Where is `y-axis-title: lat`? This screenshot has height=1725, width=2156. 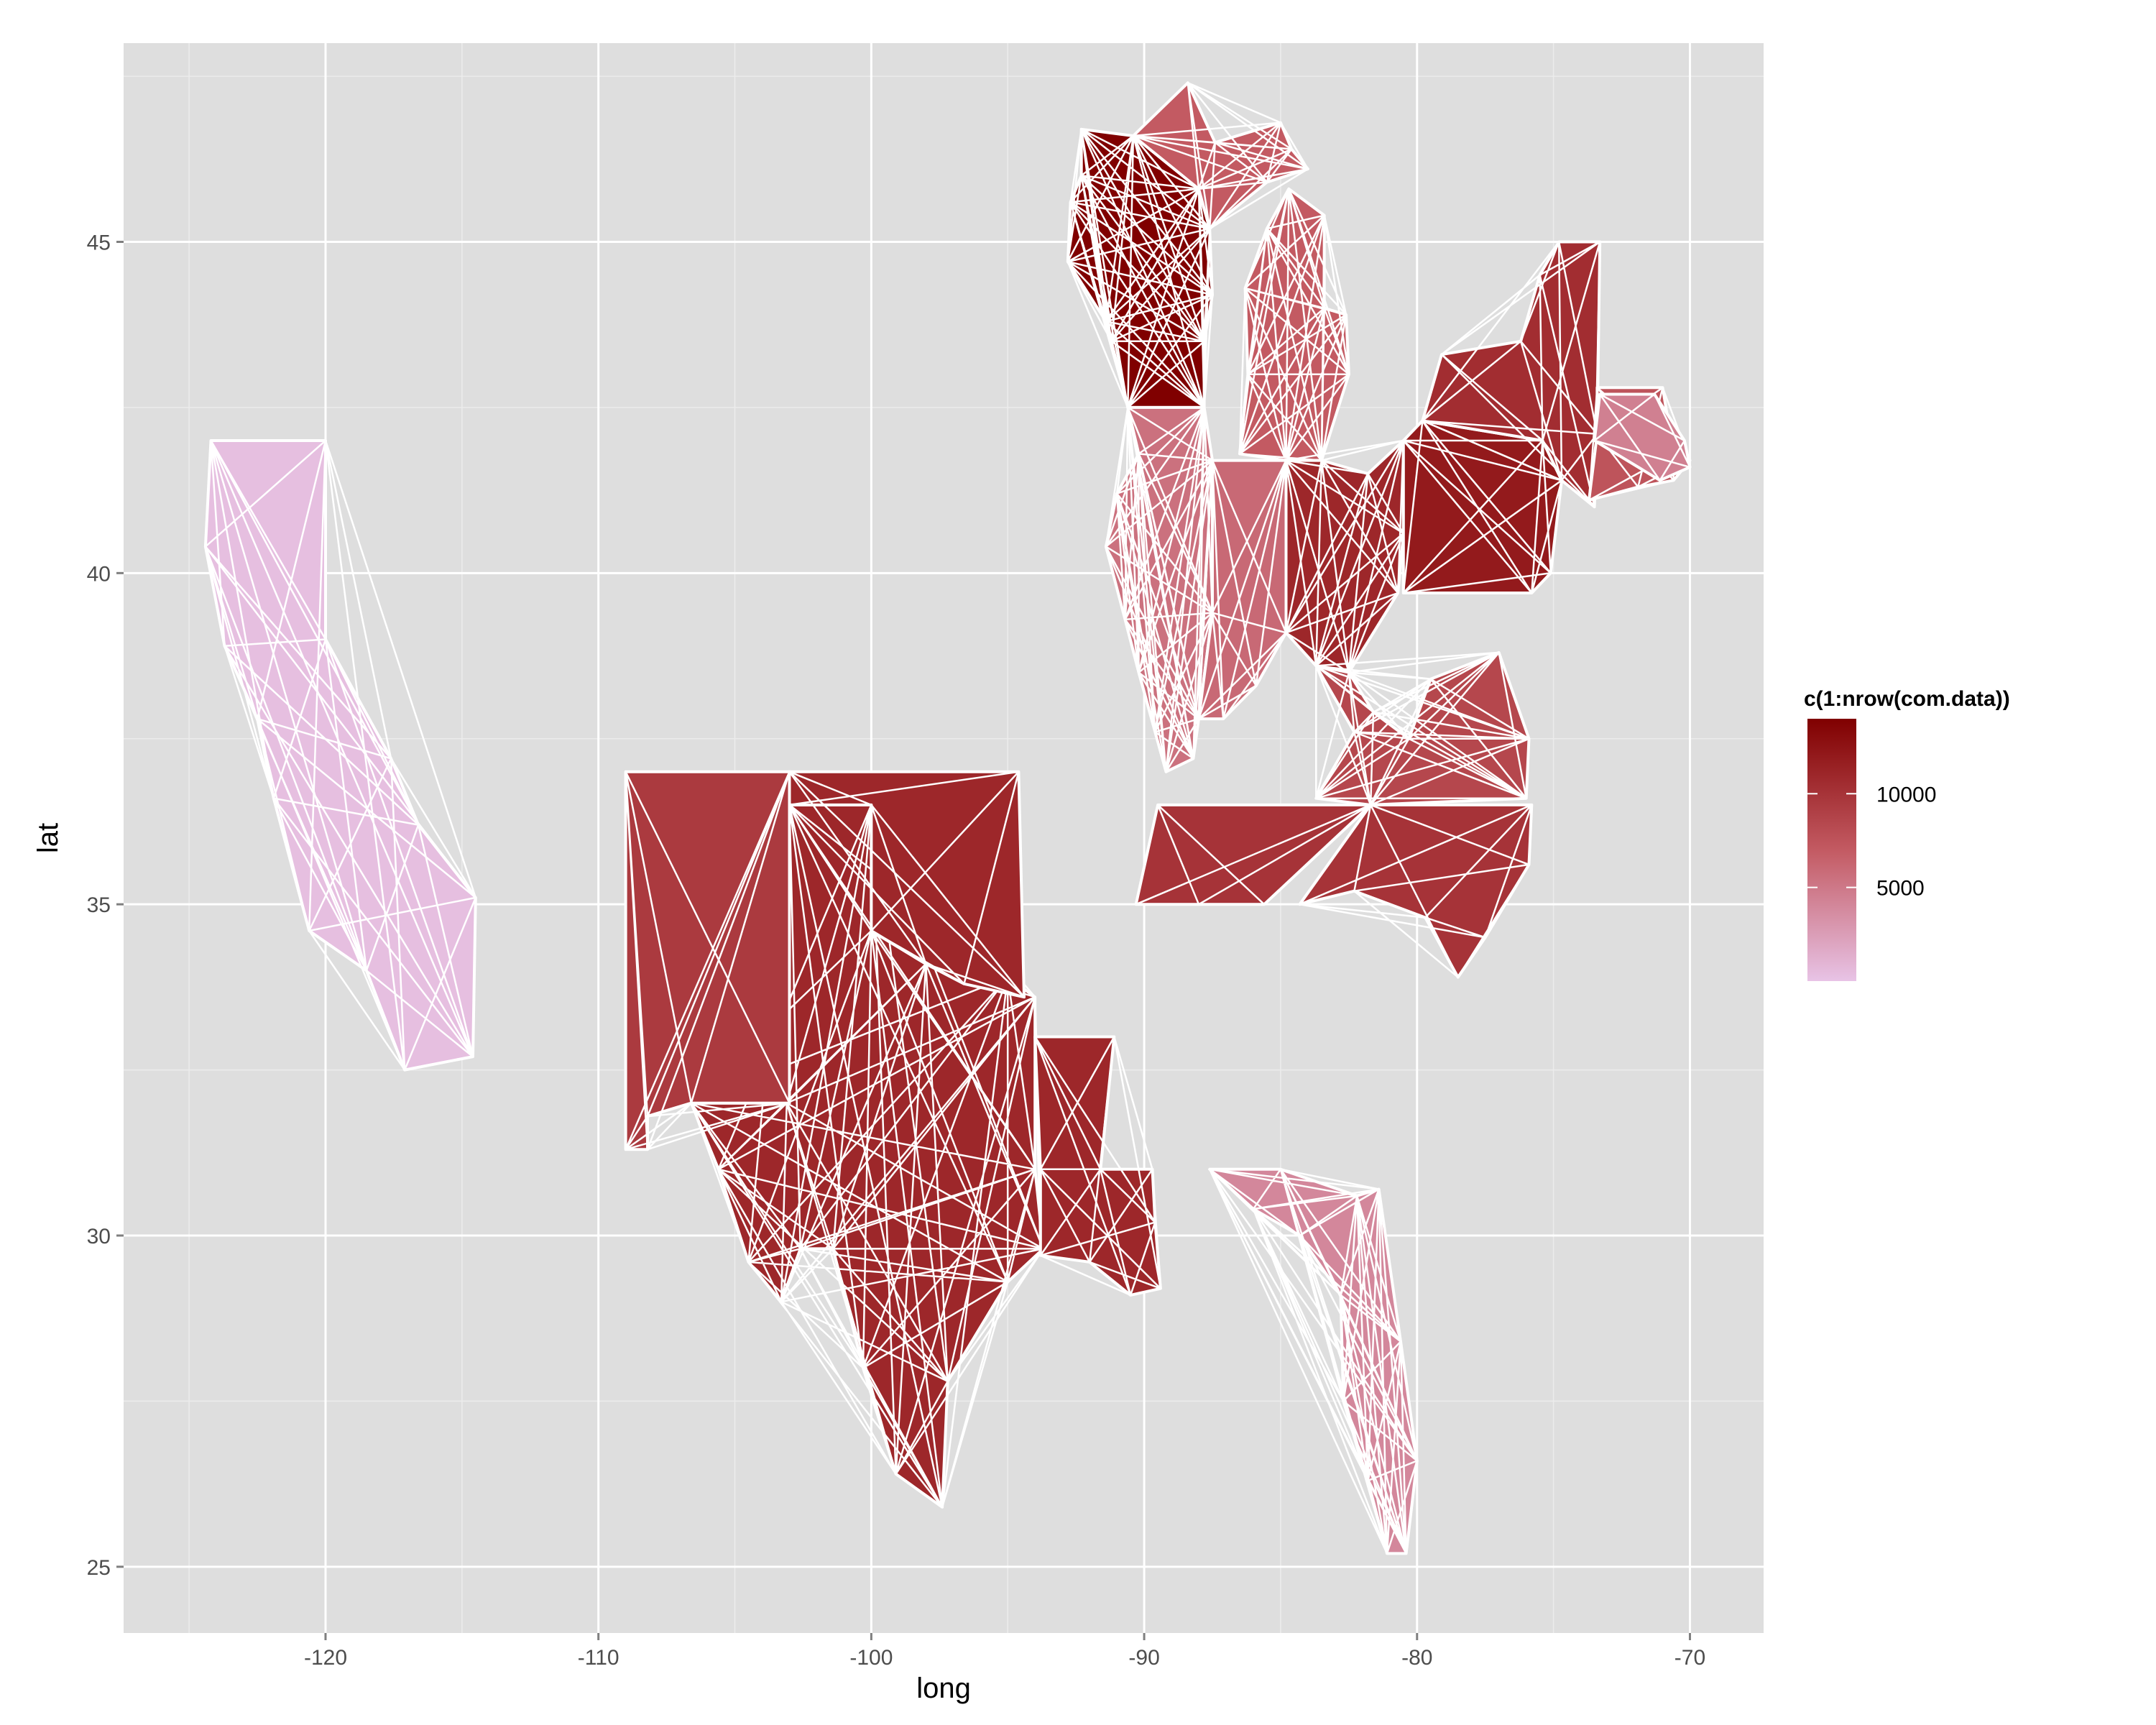 y-axis-title: lat is located at coordinates (48, 838).